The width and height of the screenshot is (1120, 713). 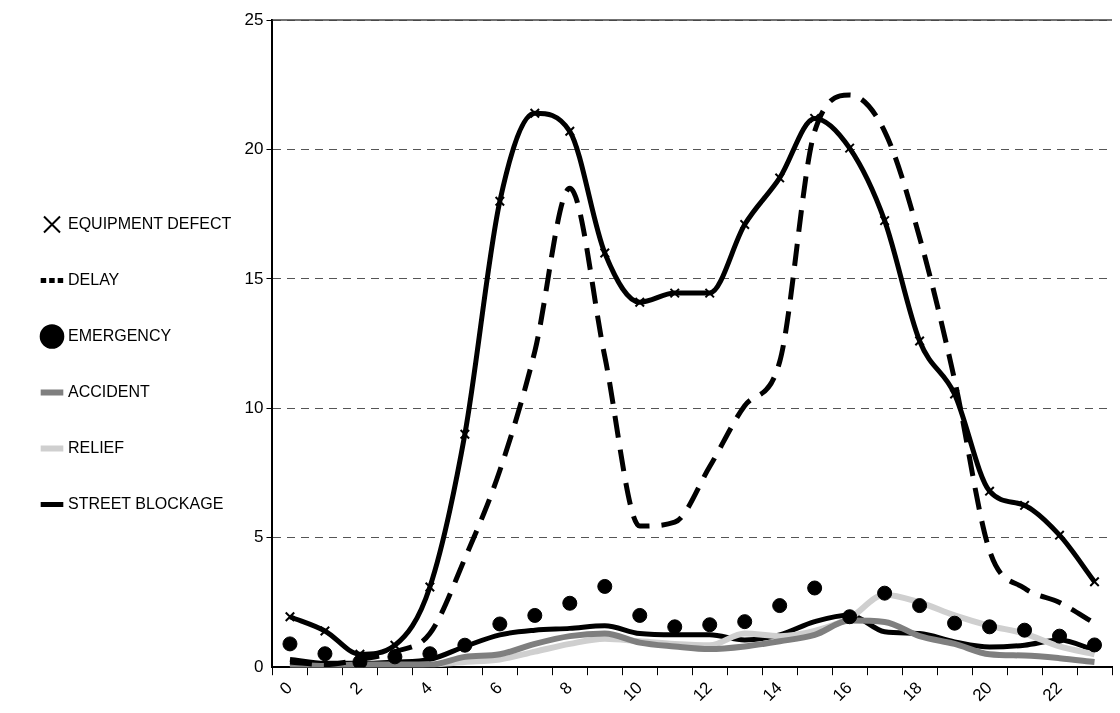 What do you see at coordinates (259, 537) in the screenshot?
I see `y-tick-label: 5` at bounding box center [259, 537].